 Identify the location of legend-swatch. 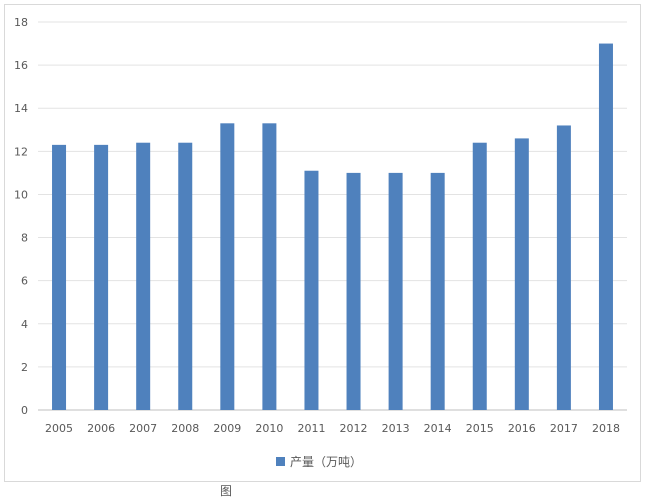
(280, 461).